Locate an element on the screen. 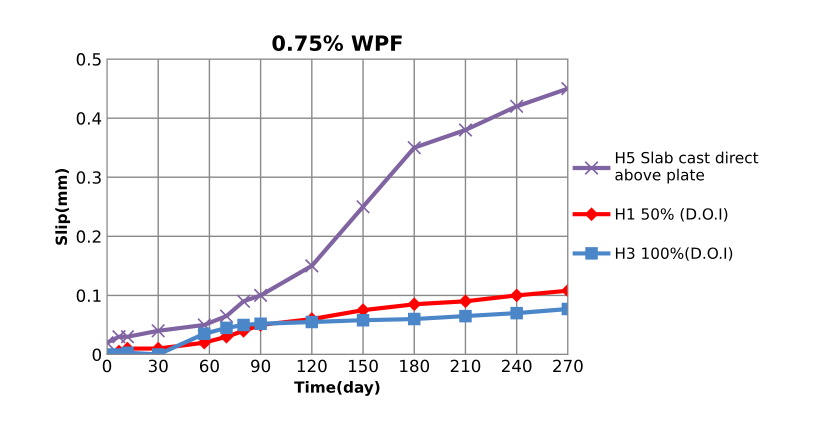 This screenshot has width=823, height=422. y-tick-label: 0 is located at coordinates (97, 355).